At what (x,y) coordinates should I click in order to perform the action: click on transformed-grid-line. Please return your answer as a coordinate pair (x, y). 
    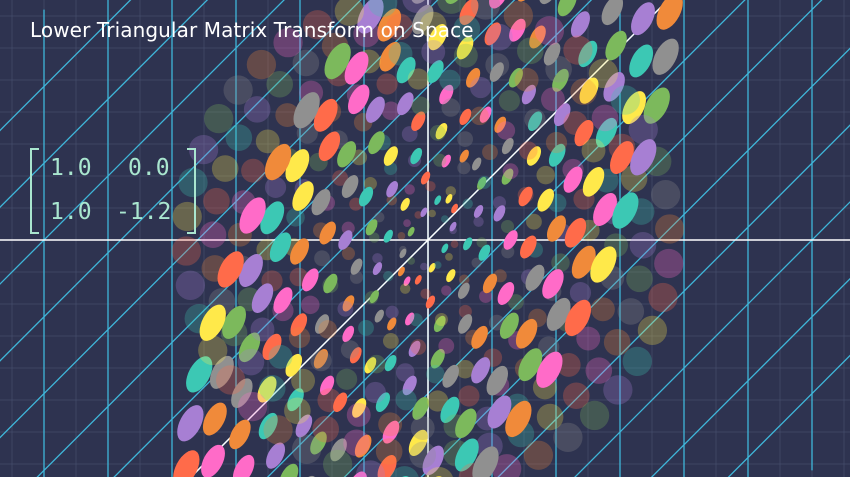
    Looking at the image, I should click on (104, 104).